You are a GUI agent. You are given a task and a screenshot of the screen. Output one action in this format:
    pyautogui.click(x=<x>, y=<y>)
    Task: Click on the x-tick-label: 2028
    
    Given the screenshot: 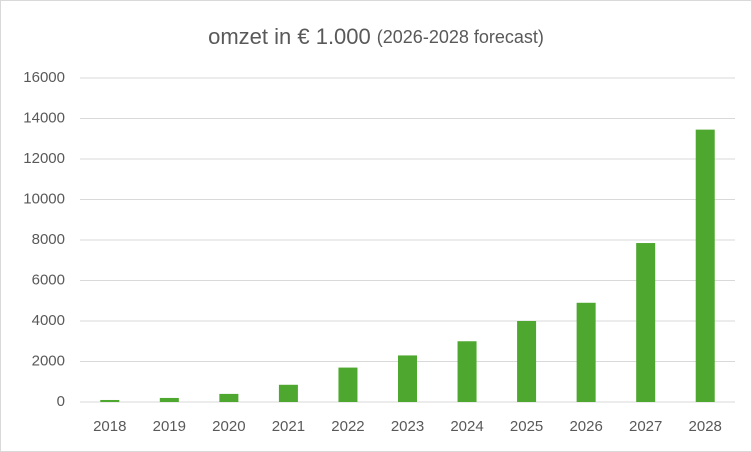 What is the action you would take?
    pyautogui.click(x=705, y=426)
    